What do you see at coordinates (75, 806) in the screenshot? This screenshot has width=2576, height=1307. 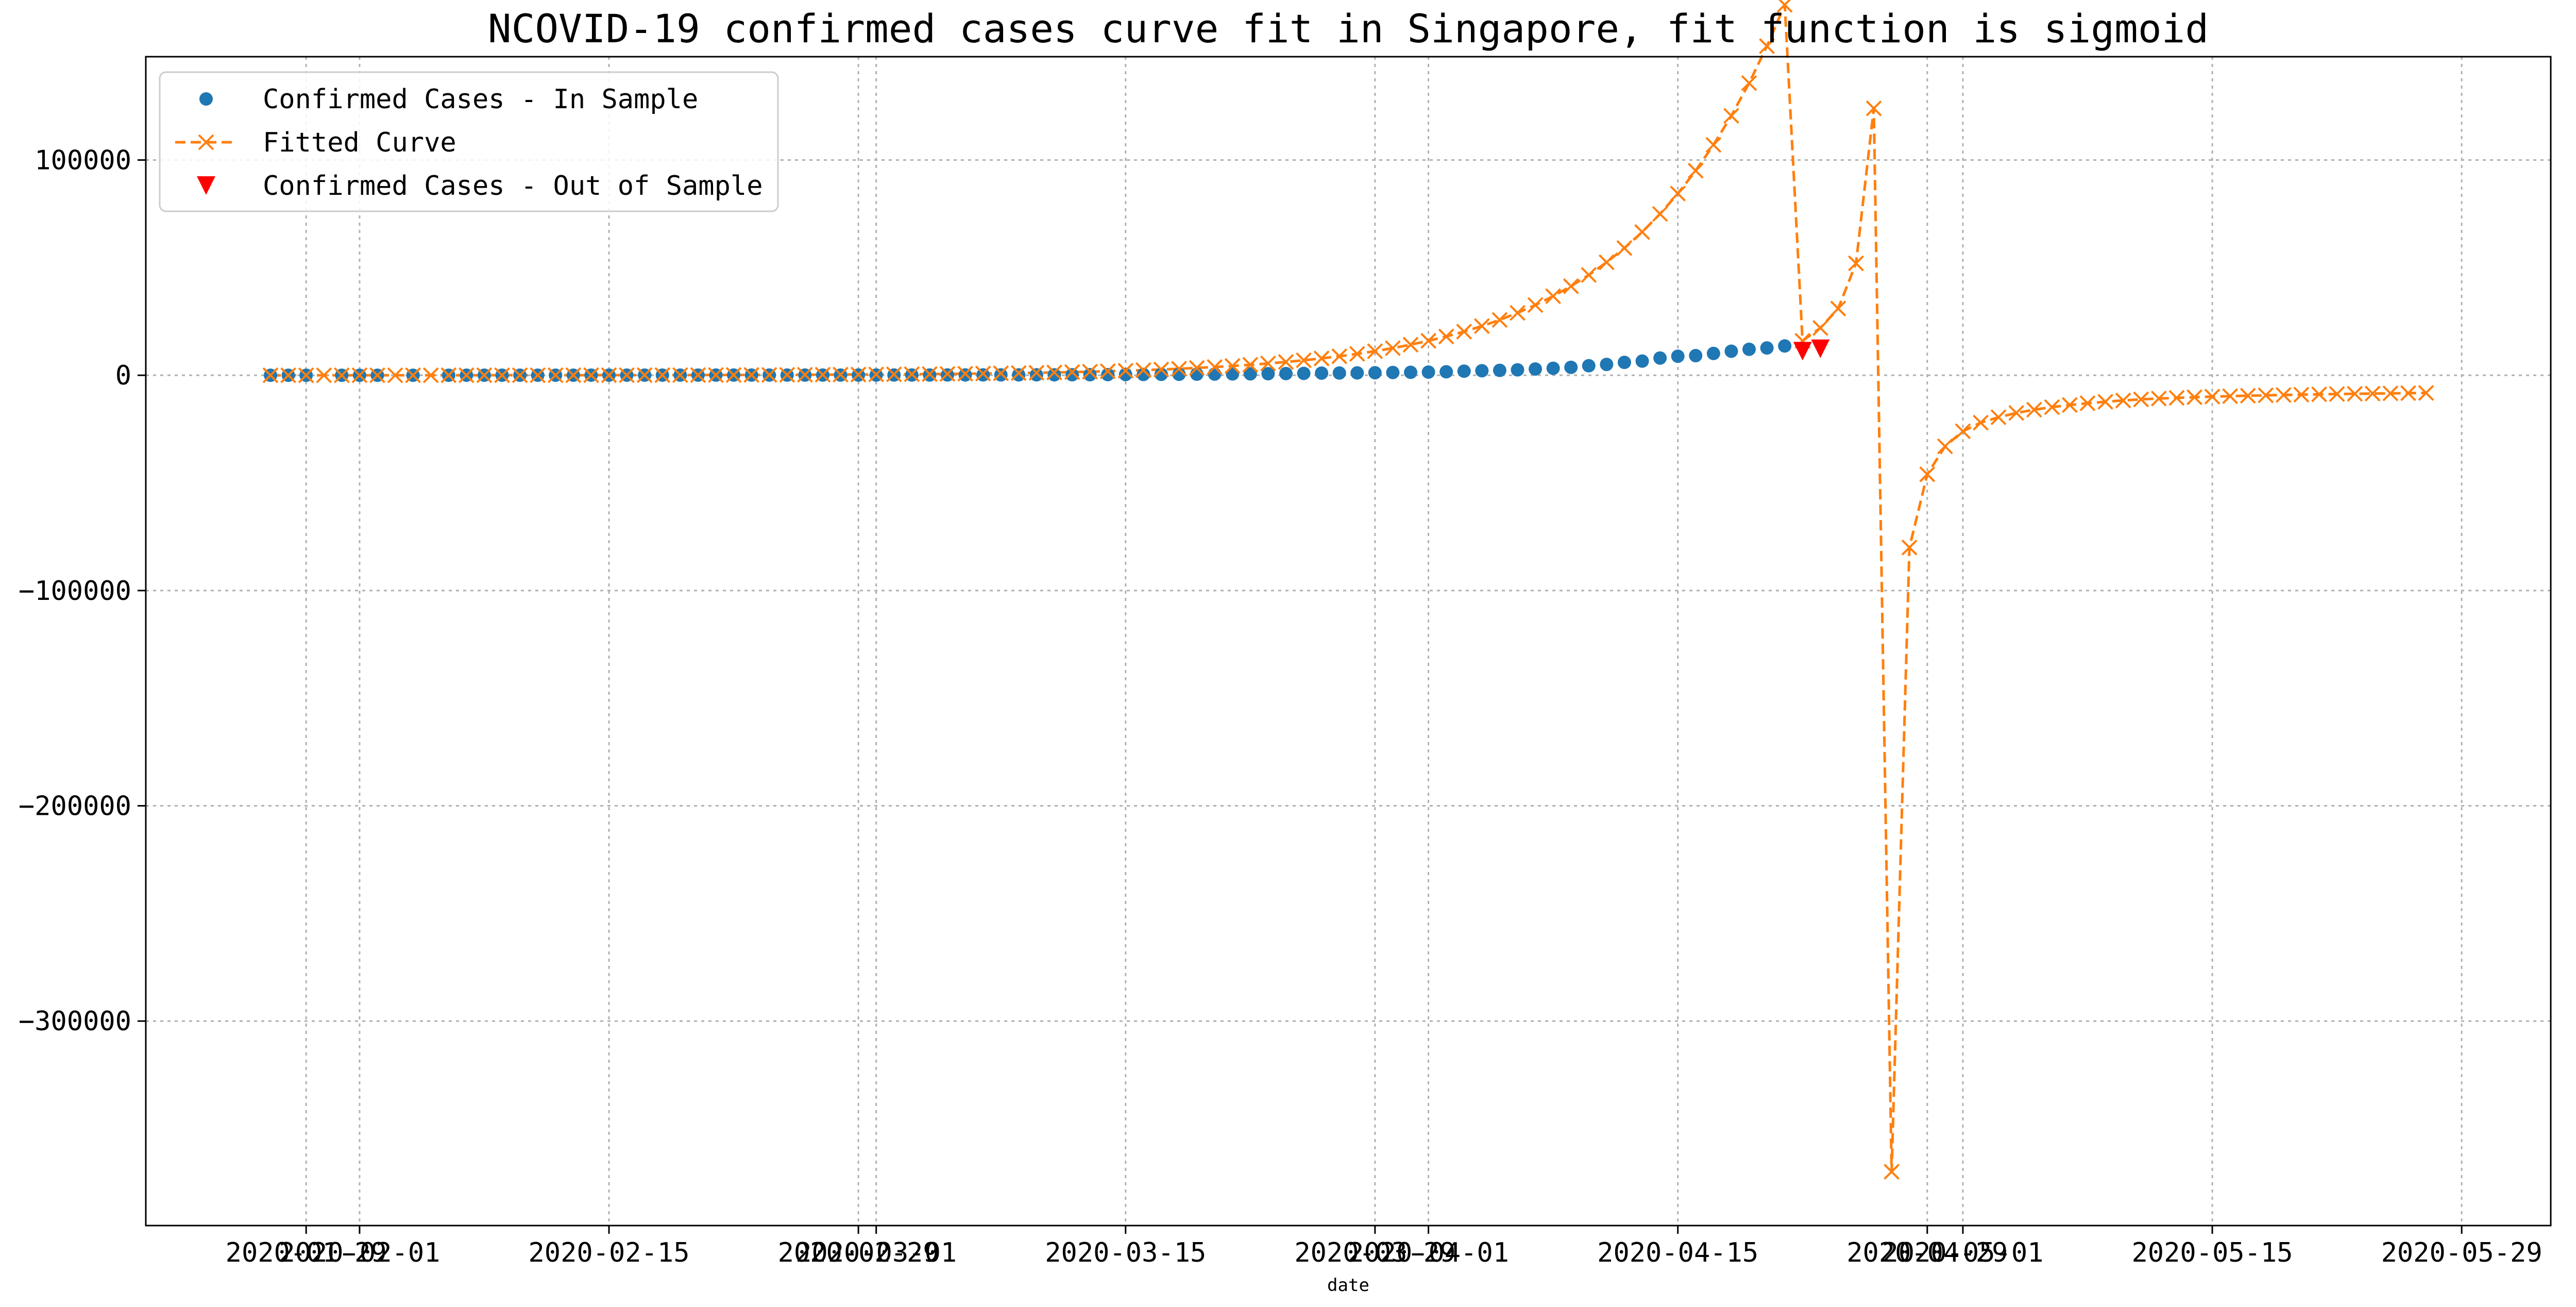 I see `y-tick-label: −200000` at bounding box center [75, 806].